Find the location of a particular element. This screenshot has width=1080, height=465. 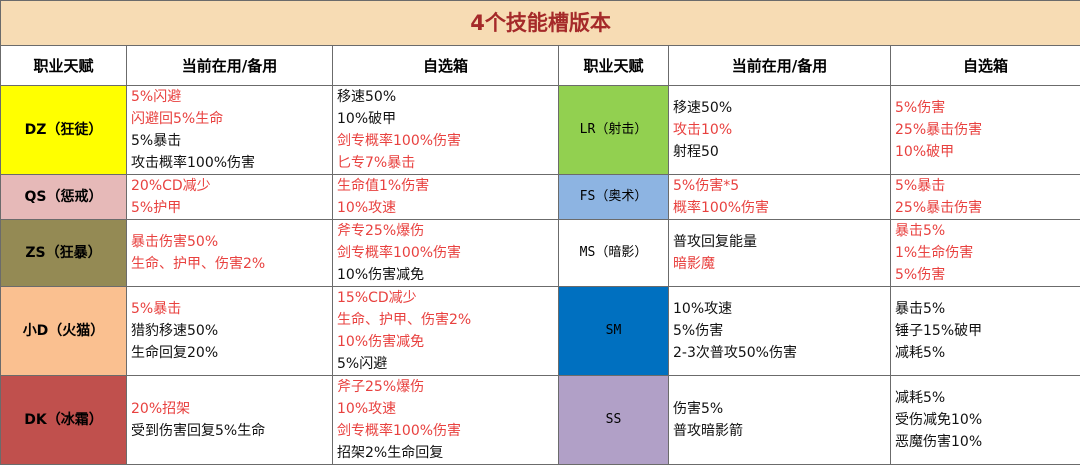

current-skills-cell: 20%招架受到伤害回复5%生命 is located at coordinates (230, 420).